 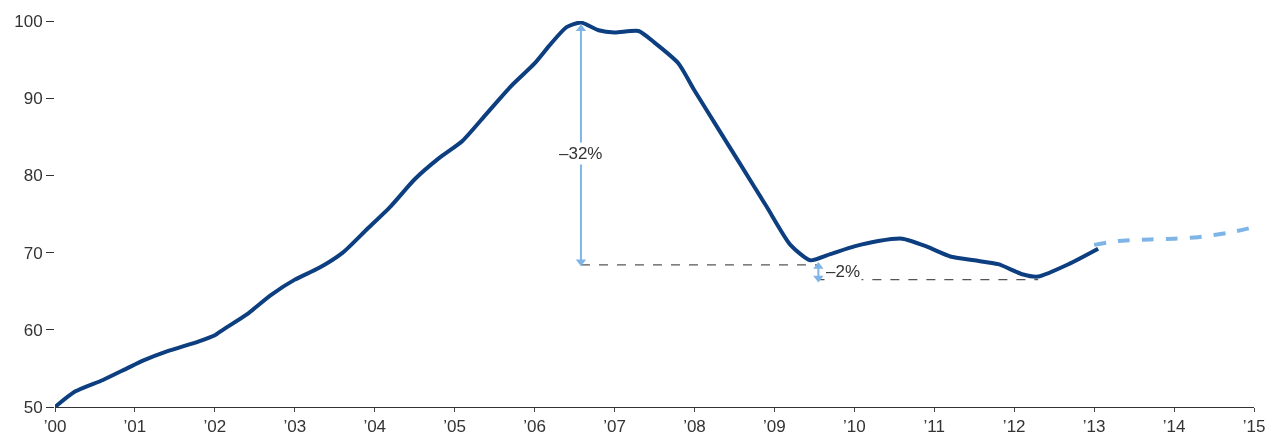 What do you see at coordinates (295, 427) in the screenshot?
I see `x-tick-label: ’03` at bounding box center [295, 427].